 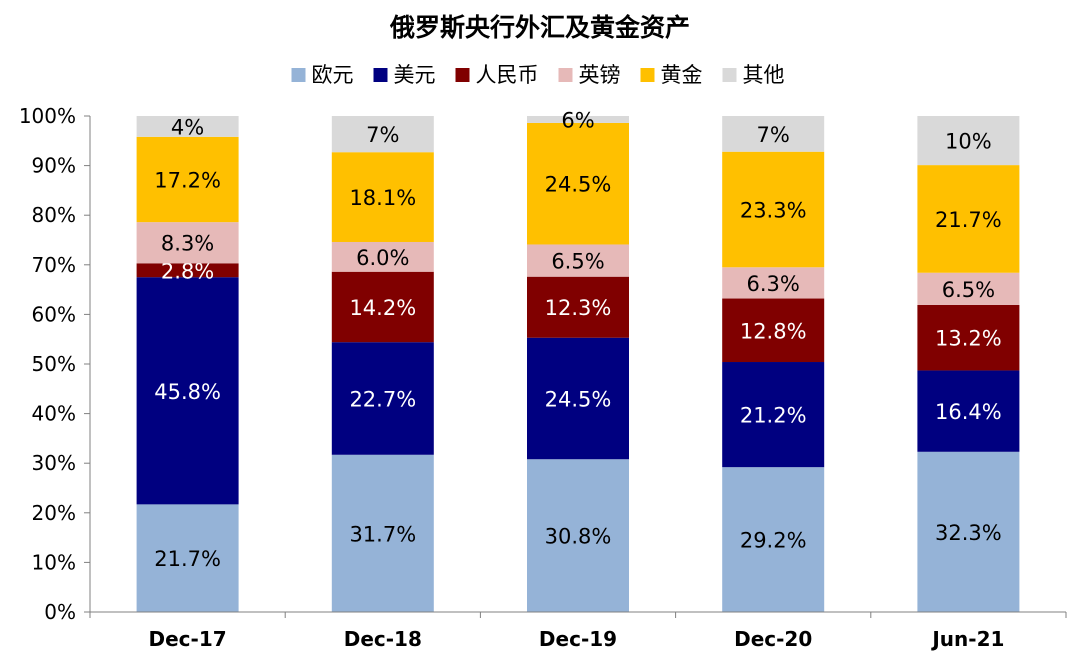 What do you see at coordinates (54, 265) in the screenshot?
I see `y-tick-label: 70%` at bounding box center [54, 265].